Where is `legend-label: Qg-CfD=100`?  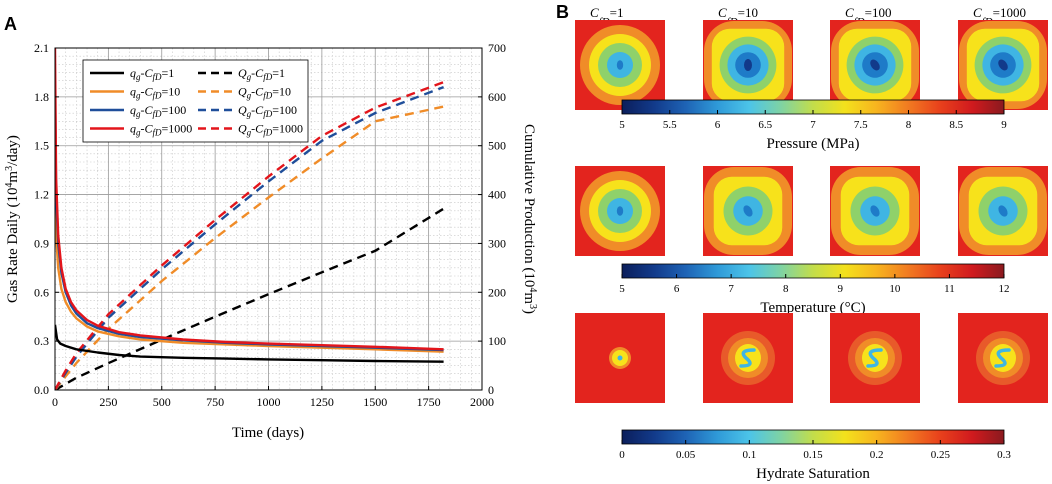
legend-label: Qg-CfD=100 is located at coordinates (267, 111).